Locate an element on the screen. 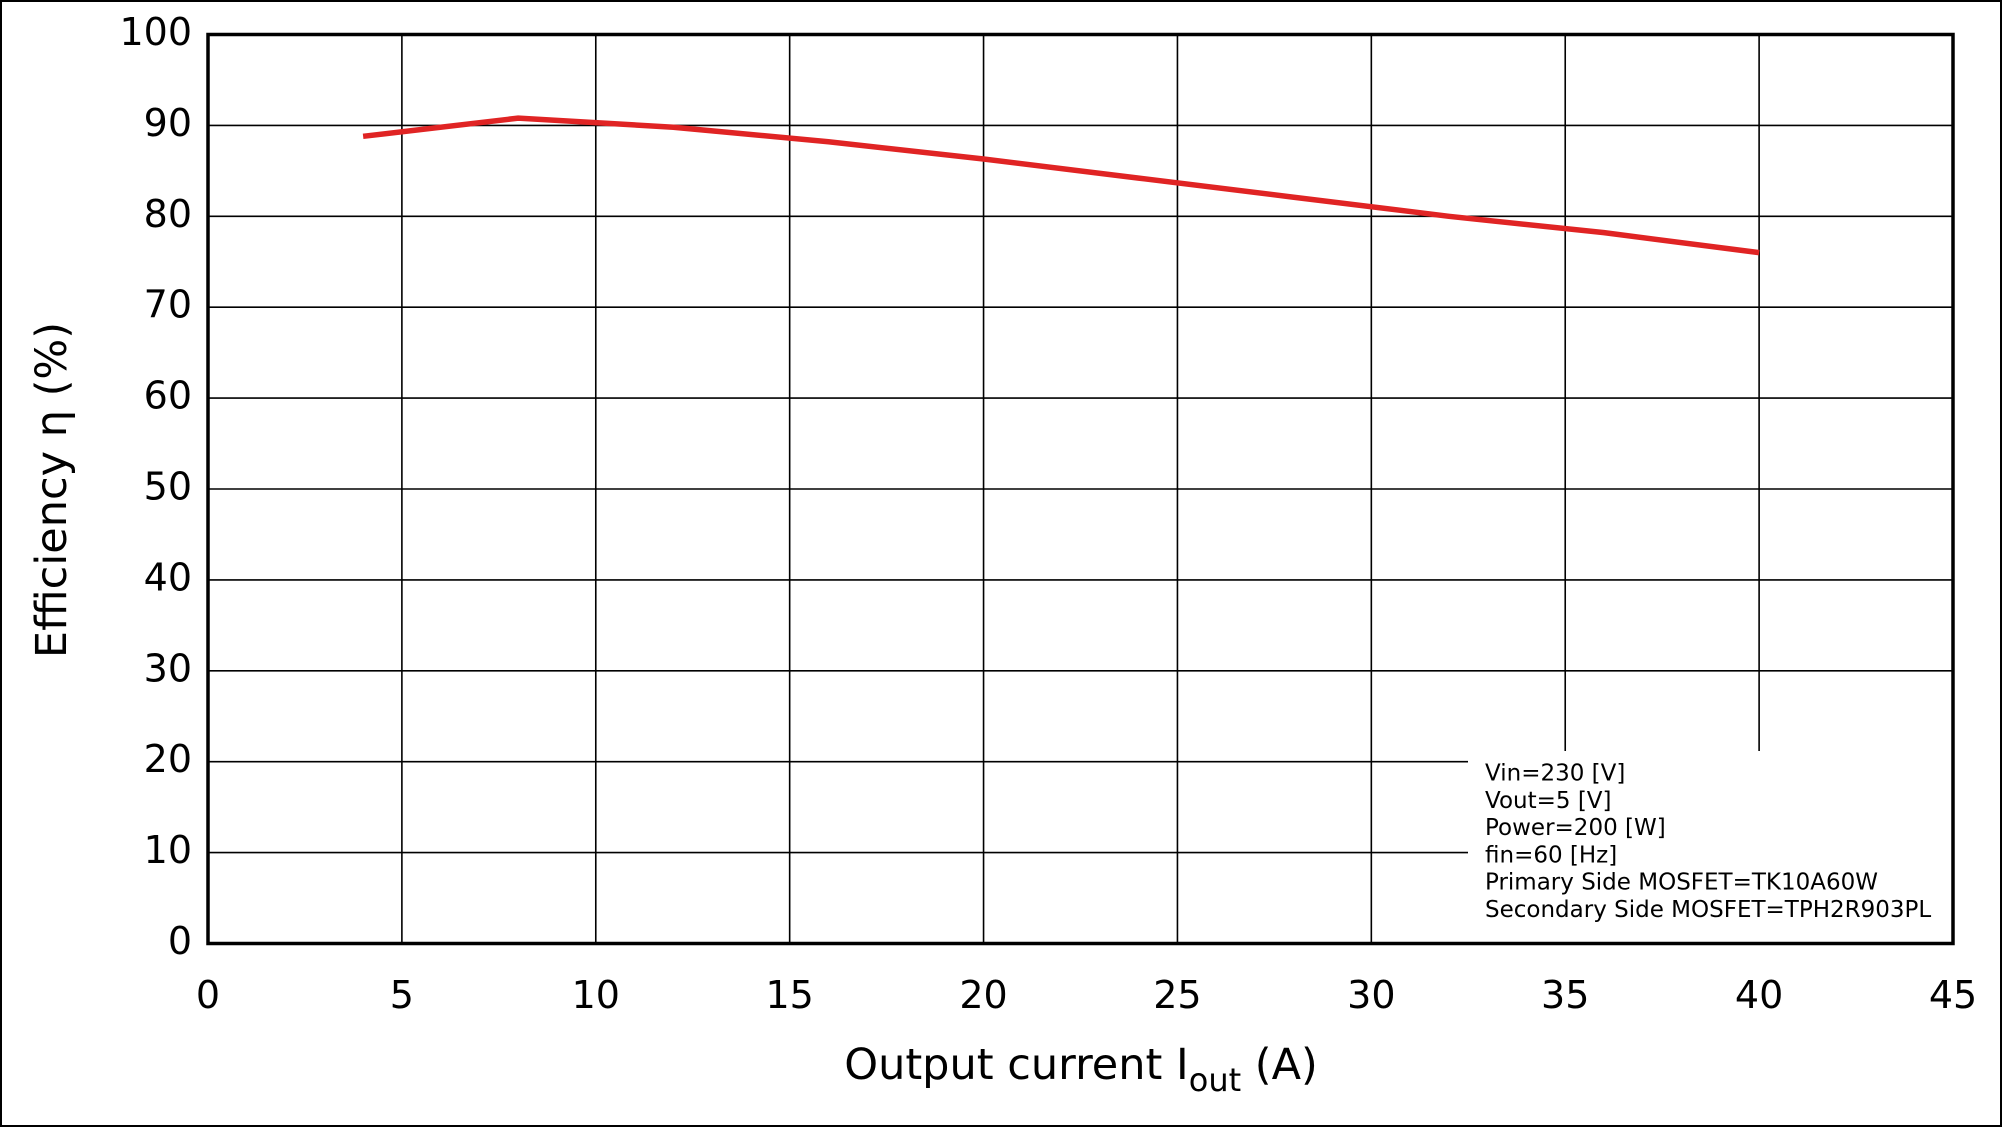 This screenshot has width=2002, height=1127. y-tick-label: 50 is located at coordinates (168, 487).